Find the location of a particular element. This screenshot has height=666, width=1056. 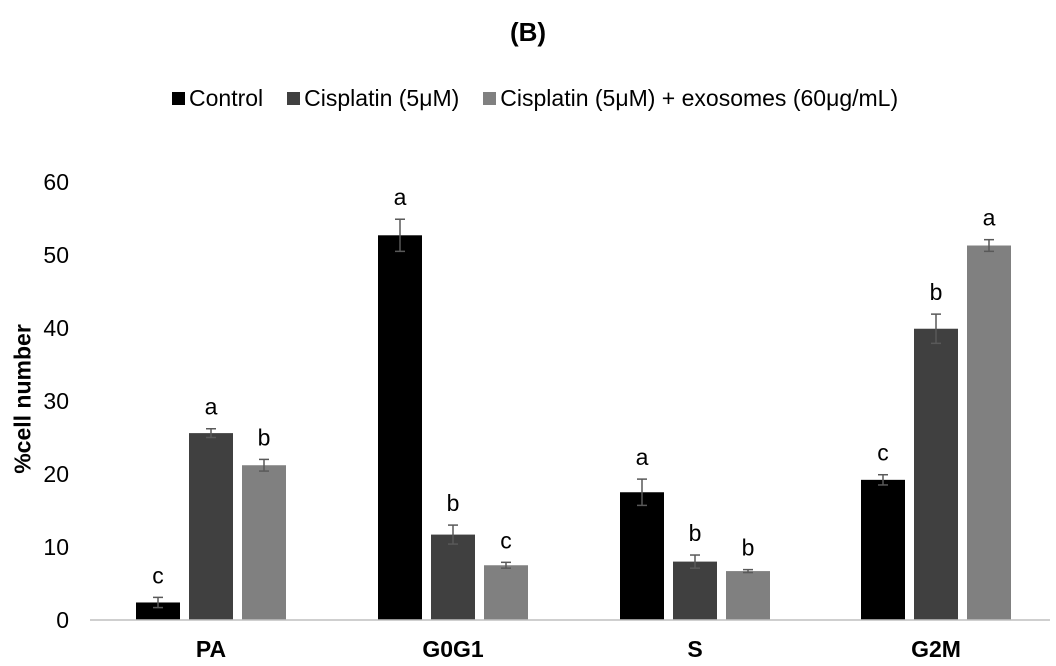

y-tick-label: 10 is located at coordinates (56, 547).